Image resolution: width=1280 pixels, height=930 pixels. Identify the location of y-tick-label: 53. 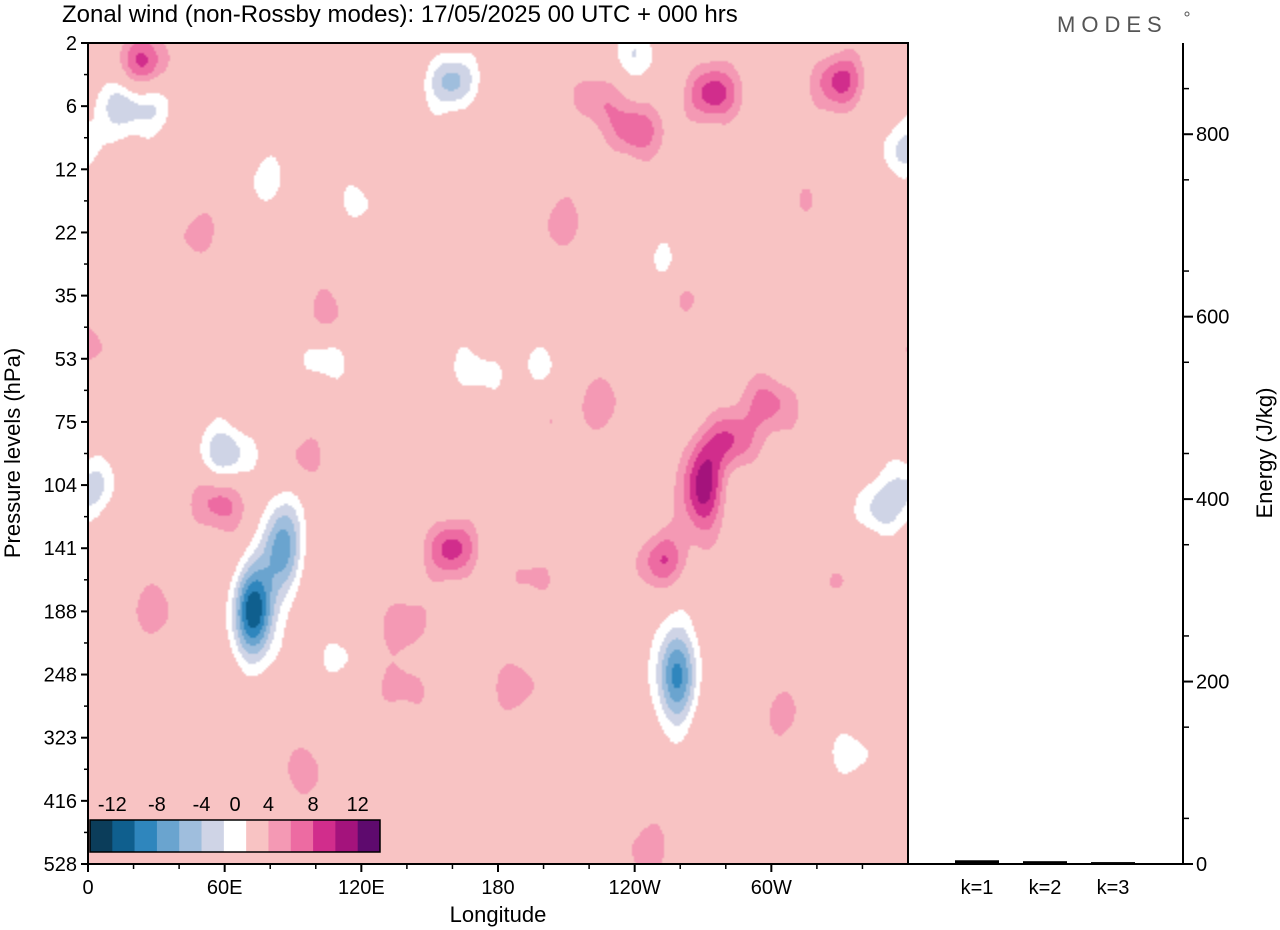
(66, 360).